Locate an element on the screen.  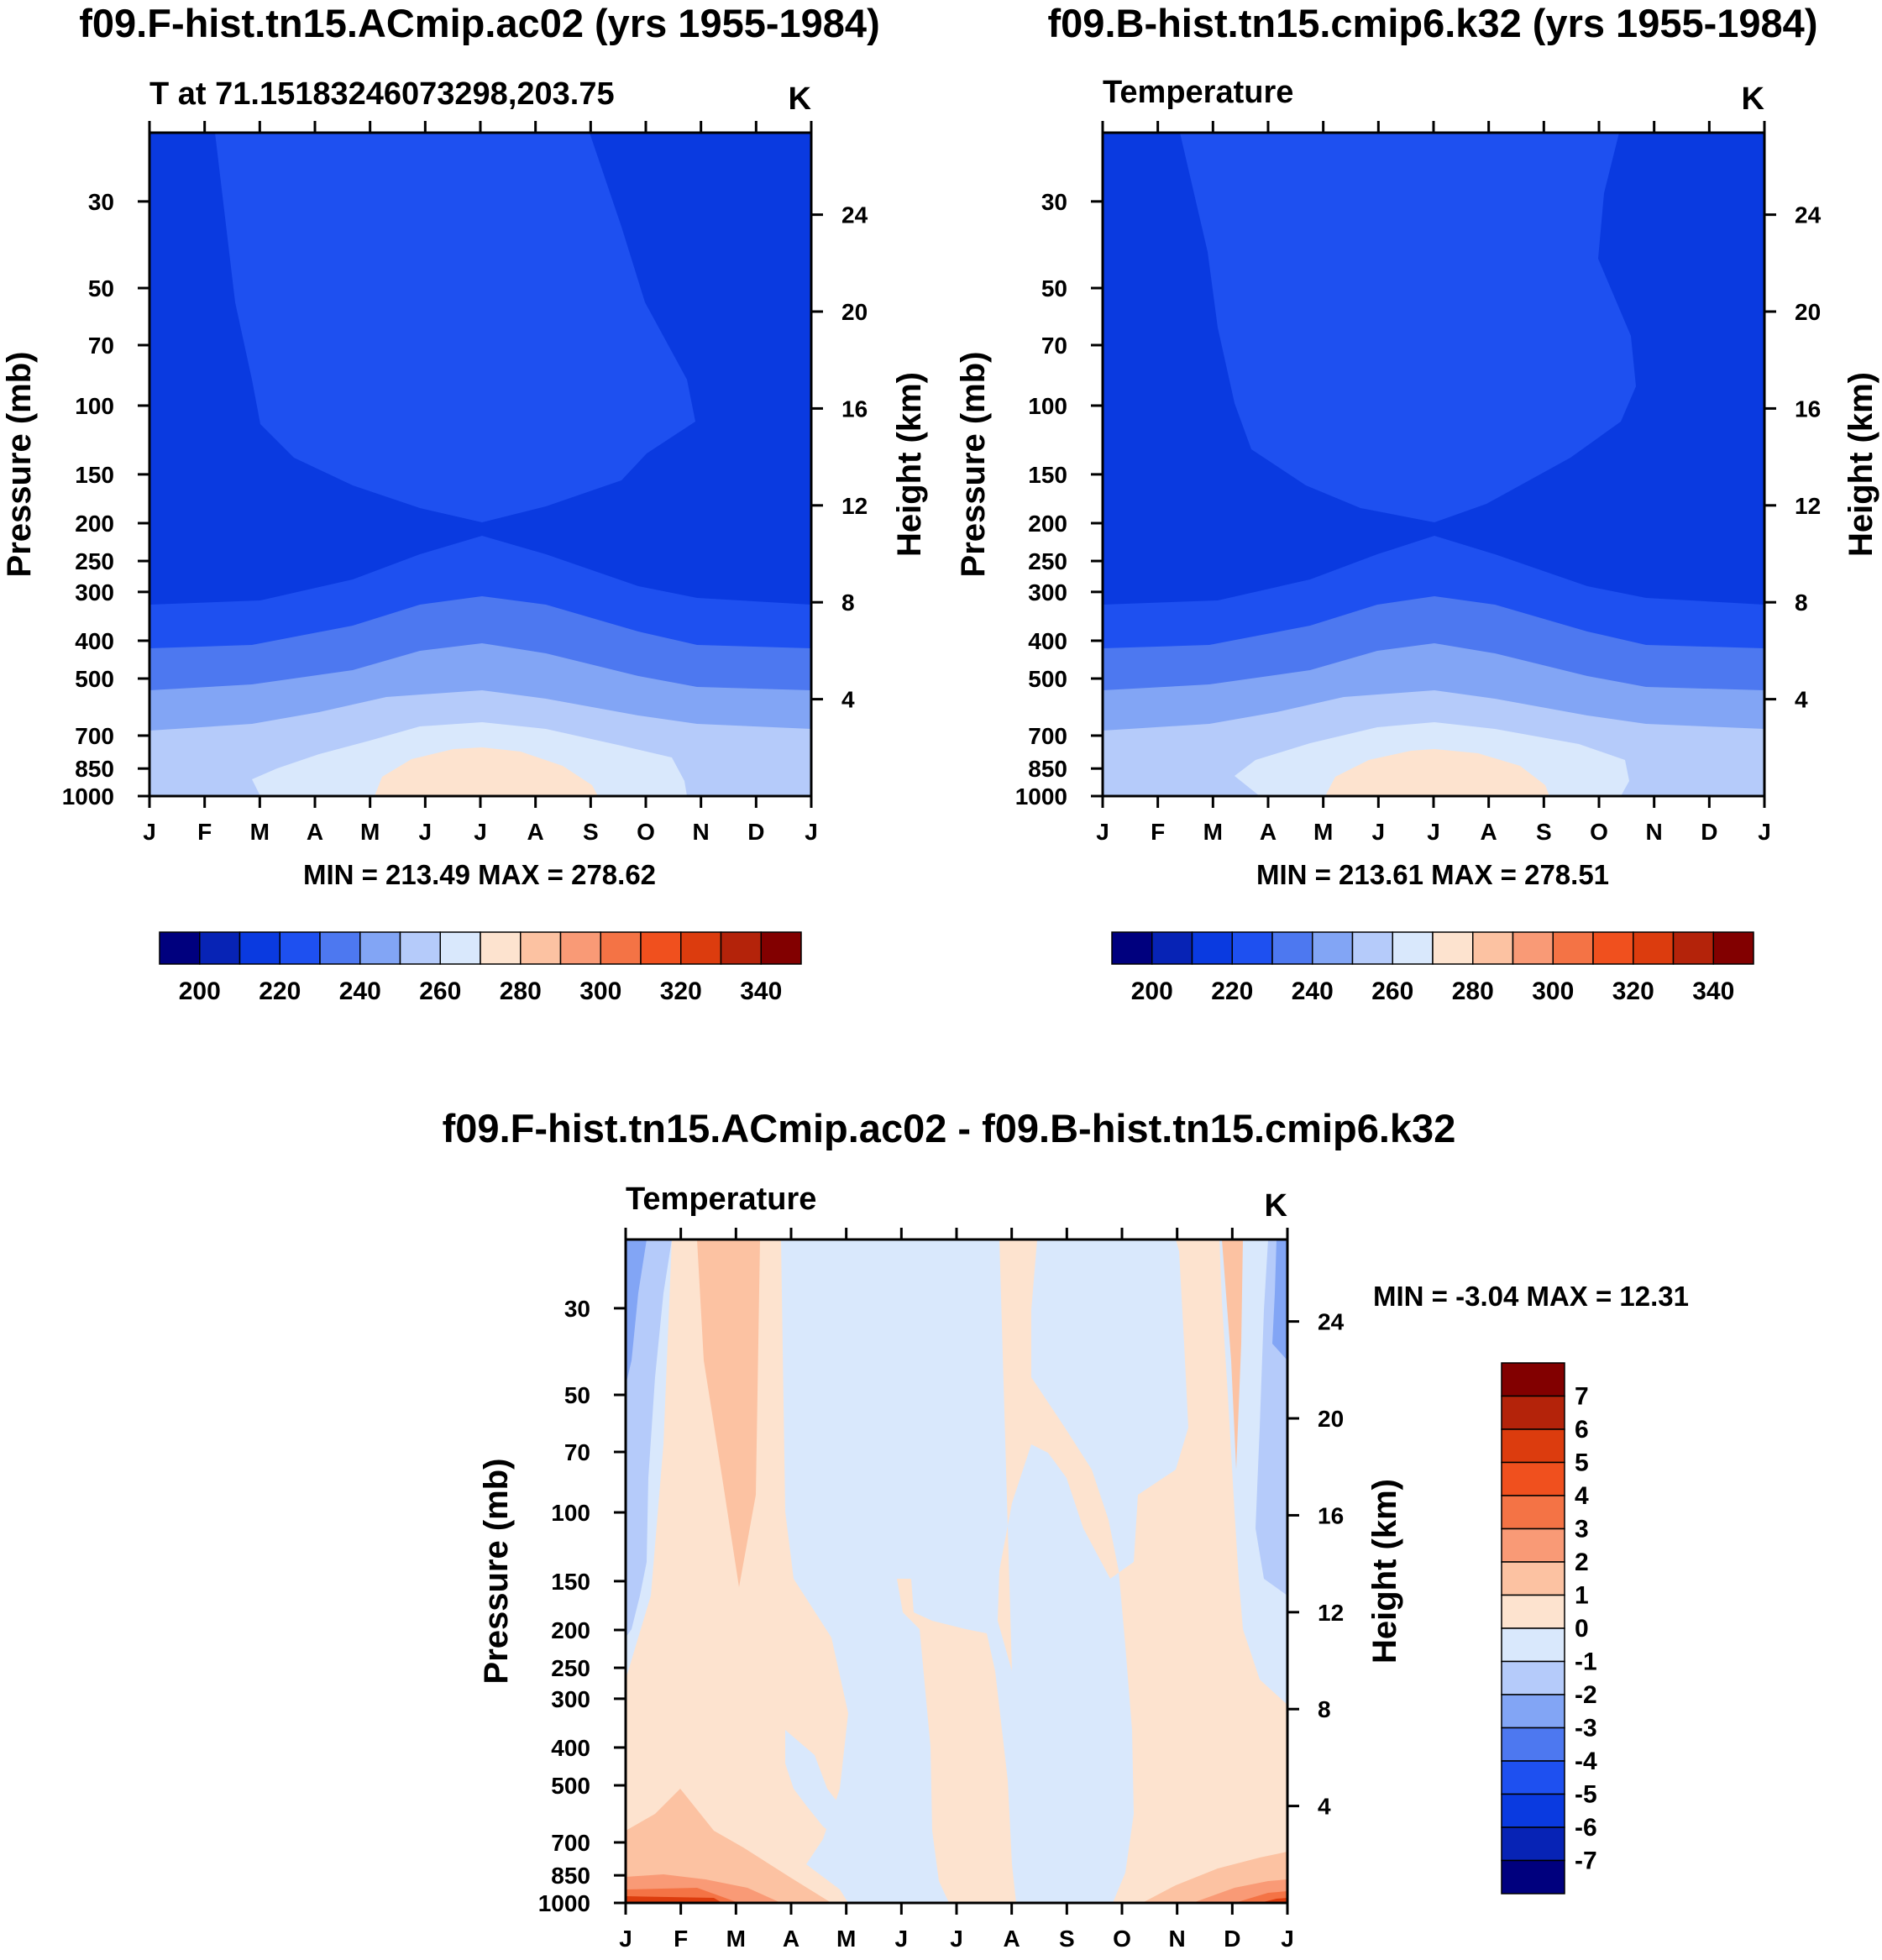
panel-a-ytick-label: 30 is located at coordinates (101, 202).